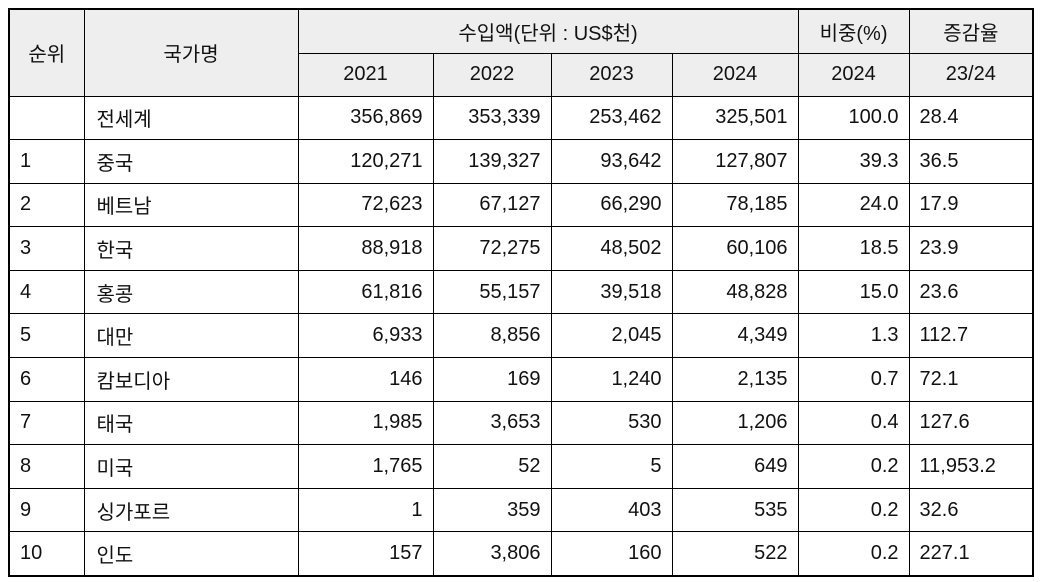 The image size is (1040, 582). I want to click on rank-cell: 7, so click(46, 423).